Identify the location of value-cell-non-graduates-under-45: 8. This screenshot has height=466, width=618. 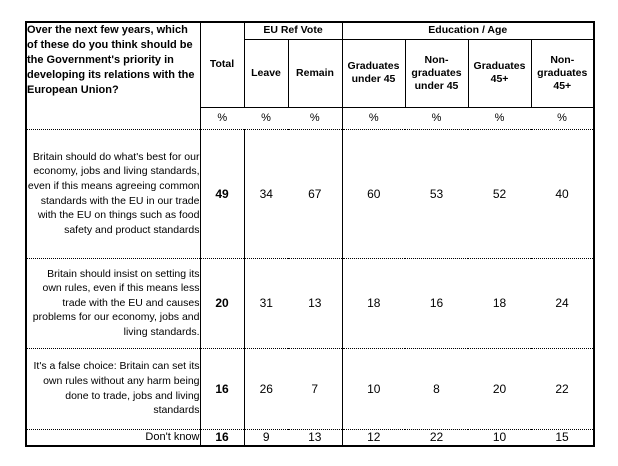
(437, 389).